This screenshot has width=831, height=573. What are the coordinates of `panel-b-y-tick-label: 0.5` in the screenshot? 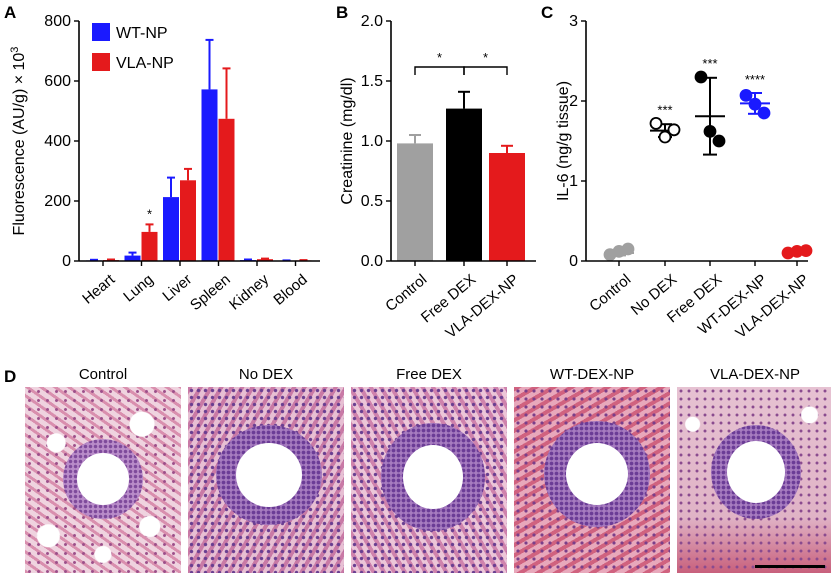 It's located at (372, 201).